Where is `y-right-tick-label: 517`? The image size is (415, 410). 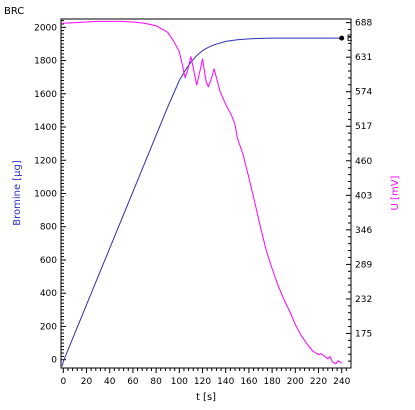
y-right-tick-label: 517 is located at coordinates (363, 127).